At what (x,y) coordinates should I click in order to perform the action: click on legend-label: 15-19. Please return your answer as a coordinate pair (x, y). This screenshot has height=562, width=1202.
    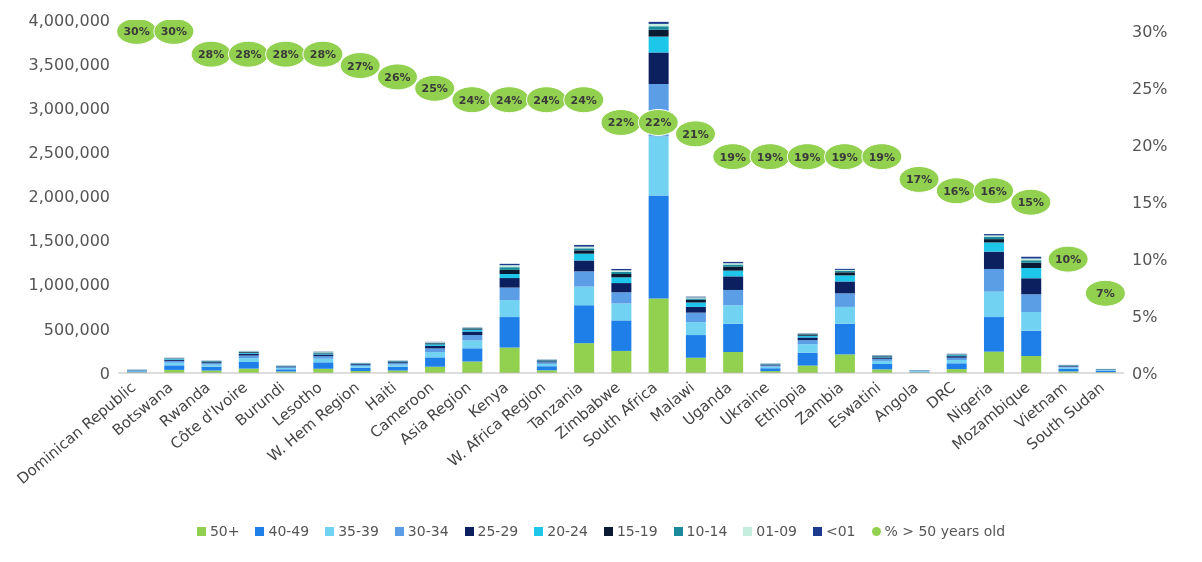
    Looking at the image, I should click on (636, 531).